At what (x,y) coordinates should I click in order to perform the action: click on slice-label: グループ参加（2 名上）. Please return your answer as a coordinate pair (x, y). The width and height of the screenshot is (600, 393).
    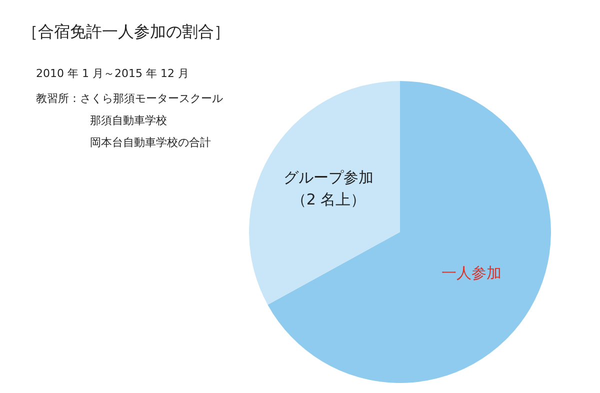
    Looking at the image, I should click on (329, 188).